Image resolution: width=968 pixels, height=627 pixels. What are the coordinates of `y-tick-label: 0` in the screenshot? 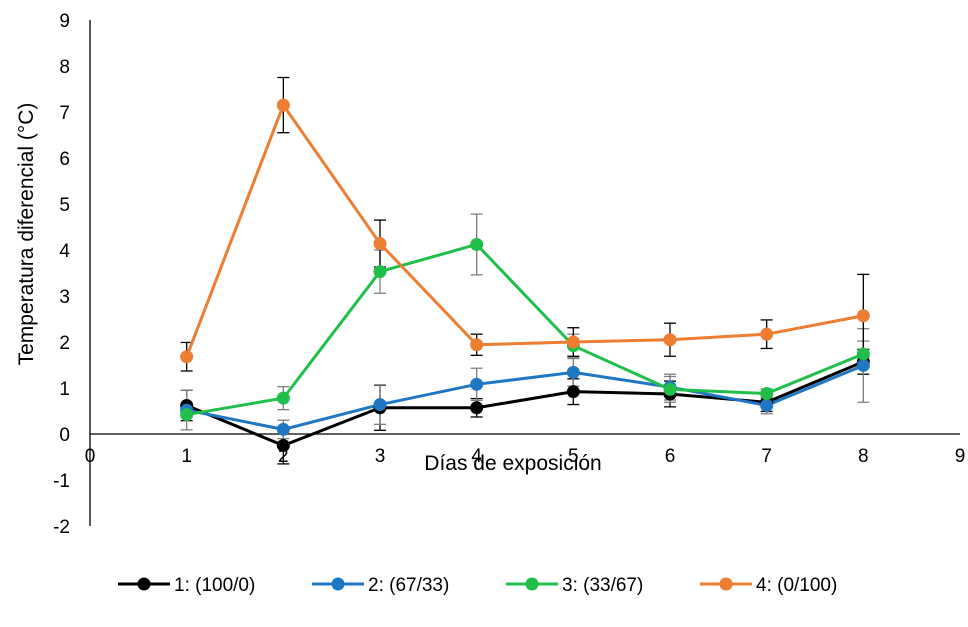 It's located at (64, 435).